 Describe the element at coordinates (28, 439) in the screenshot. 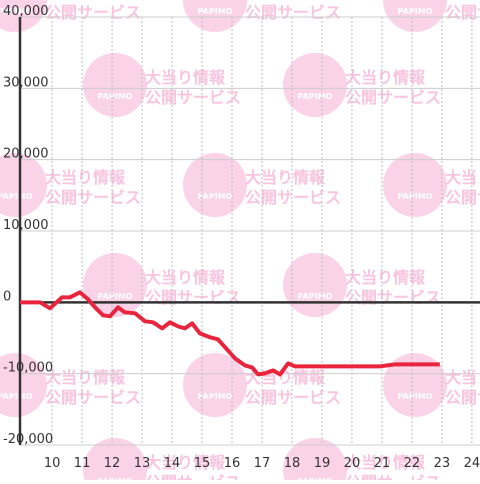

I see `y-tick-label: -20,000` at that location.